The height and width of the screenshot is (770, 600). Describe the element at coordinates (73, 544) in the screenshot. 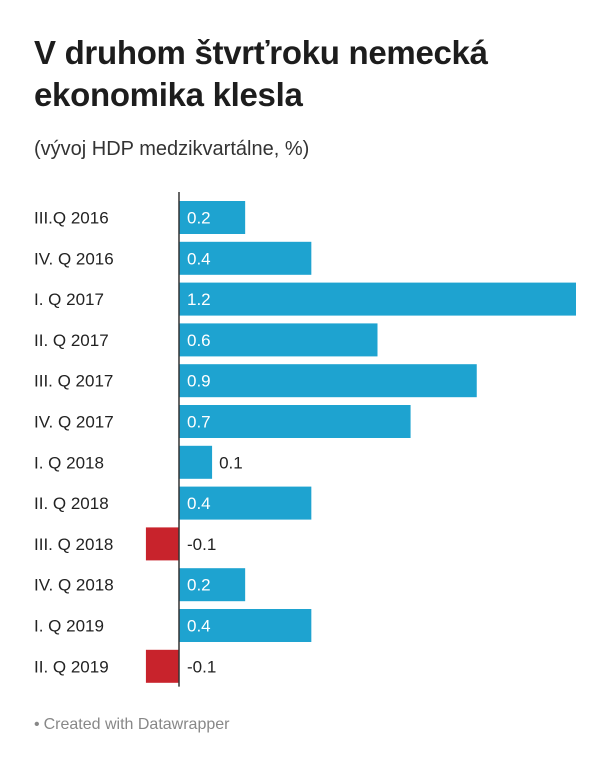

I see `category-label: III. Q 2018` at that location.